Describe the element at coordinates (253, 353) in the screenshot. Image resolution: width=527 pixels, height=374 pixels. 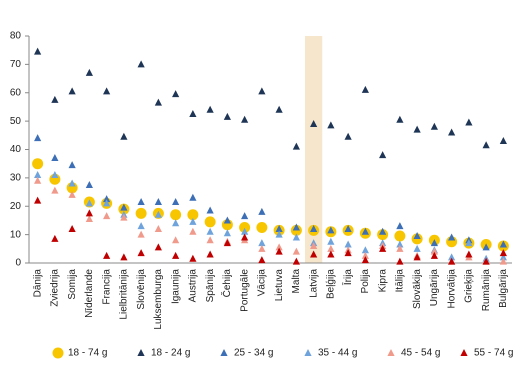
I see `legend-label: 25 - 34 g` at that location.